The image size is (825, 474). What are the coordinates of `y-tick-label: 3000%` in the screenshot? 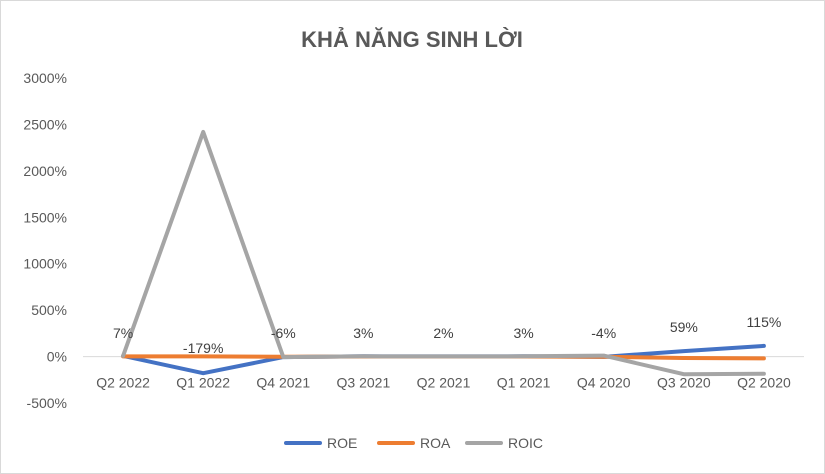 It's located at (45, 78).